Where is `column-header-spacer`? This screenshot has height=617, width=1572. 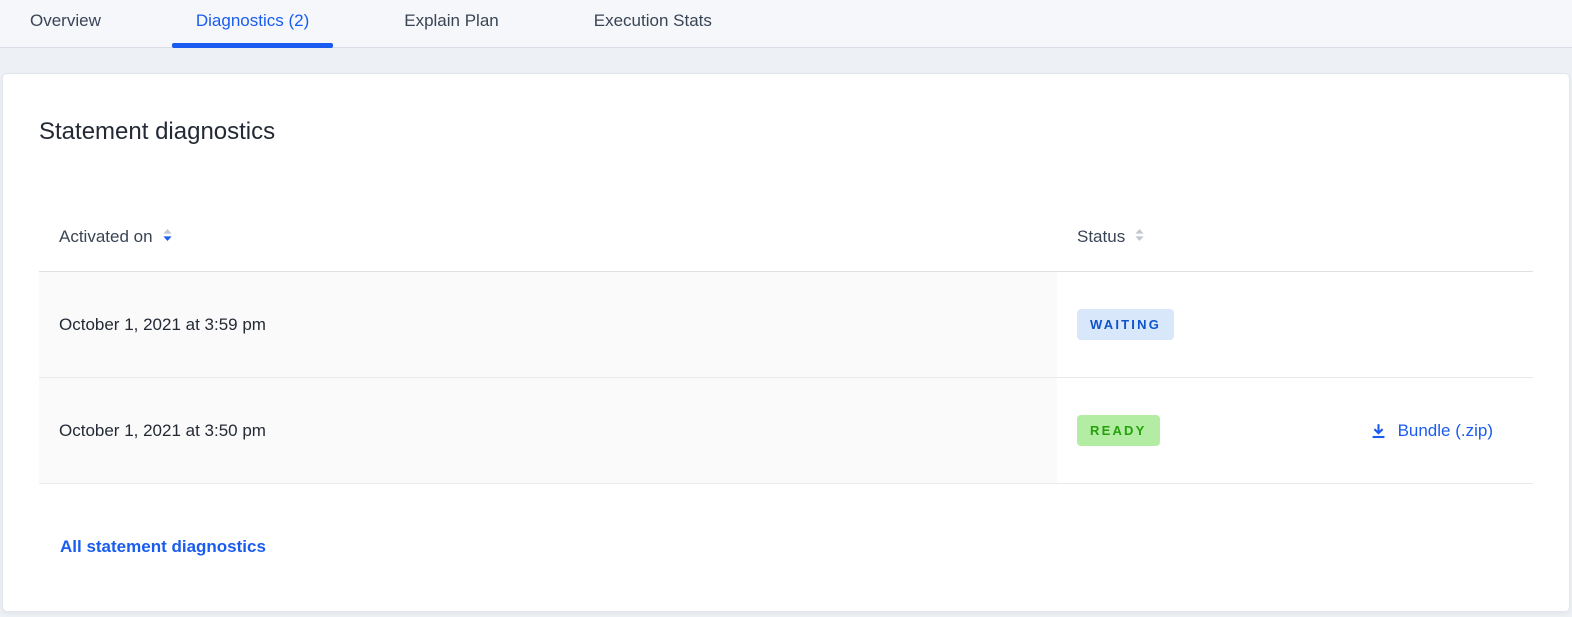
column-header-spacer is located at coordinates (1395, 237).